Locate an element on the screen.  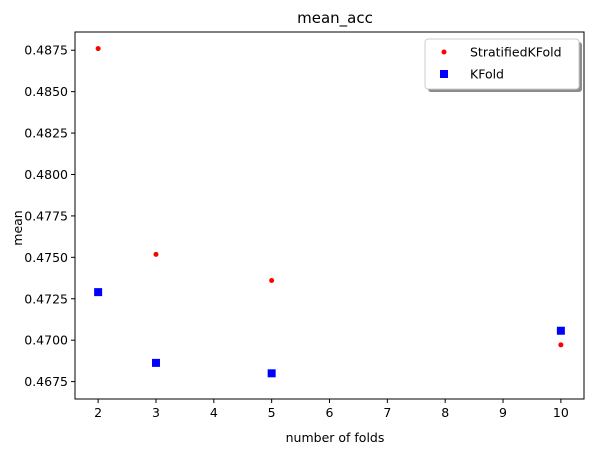
x-tick-label: 8 is located at coordinates (445, 412).